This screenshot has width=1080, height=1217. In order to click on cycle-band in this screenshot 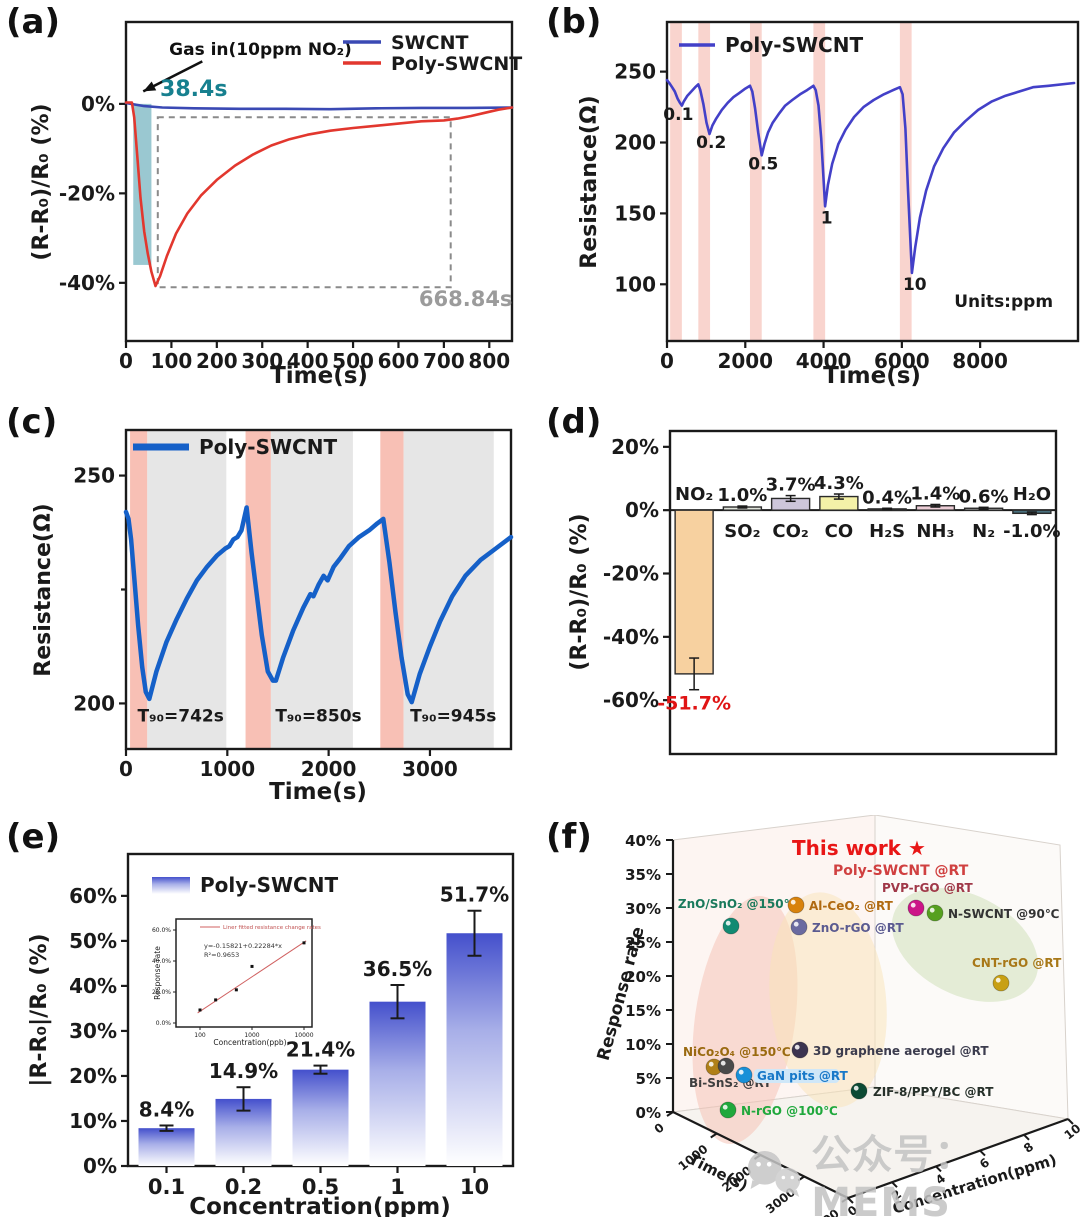, I will do `click(139, 589)`.